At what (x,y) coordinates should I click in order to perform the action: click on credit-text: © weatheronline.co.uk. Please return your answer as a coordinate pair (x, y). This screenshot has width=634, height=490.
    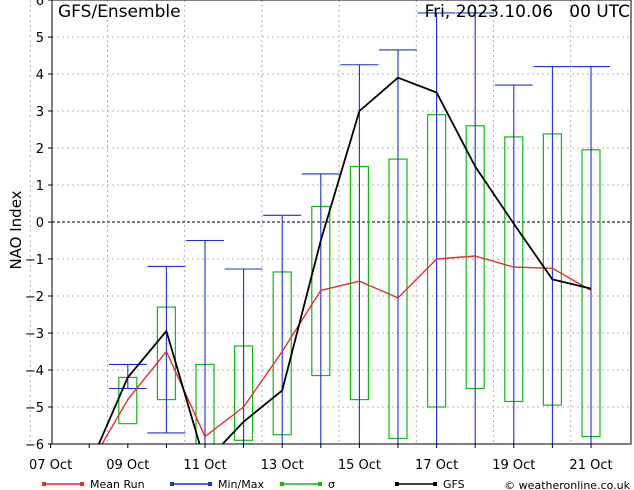
    Looking at the image, I should click on (567, 484).